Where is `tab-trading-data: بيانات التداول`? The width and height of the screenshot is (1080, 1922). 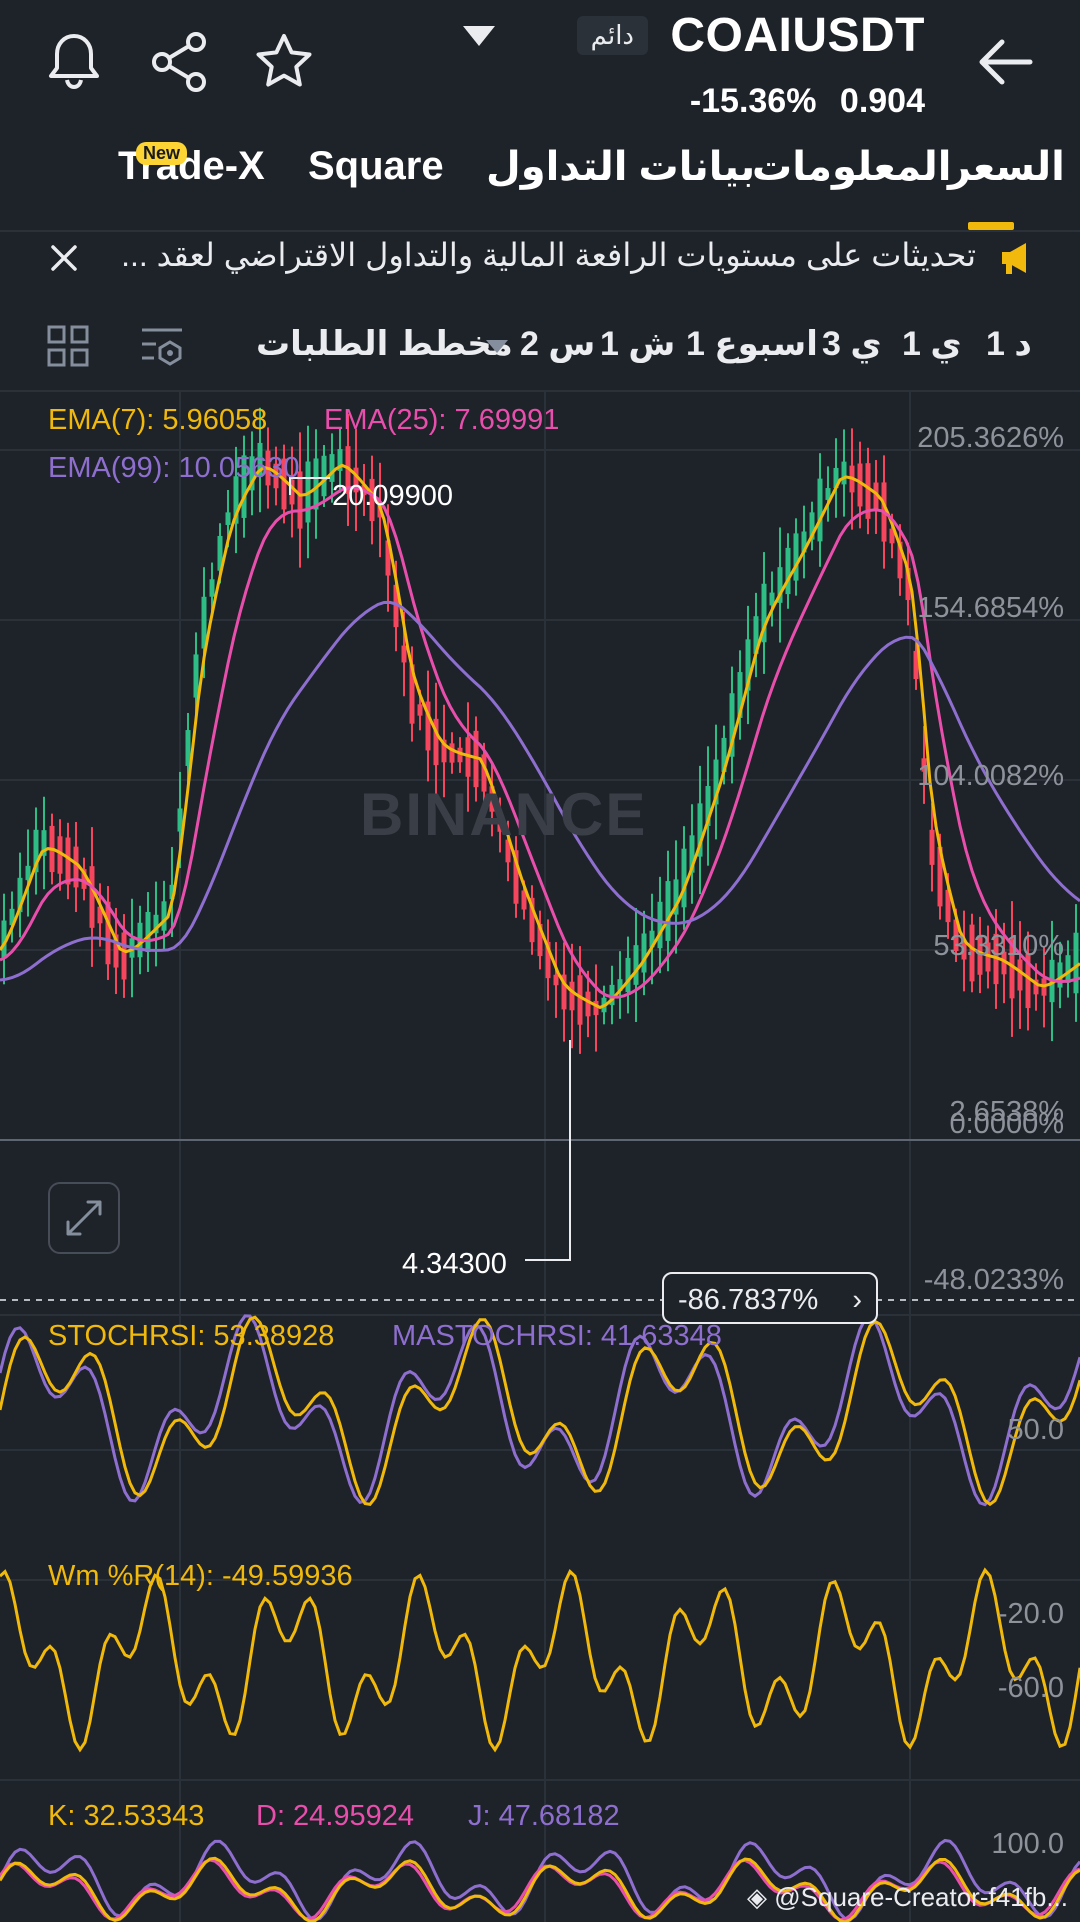 tab-trading-data: بيانات التداول is located at coordinates (621, 167).